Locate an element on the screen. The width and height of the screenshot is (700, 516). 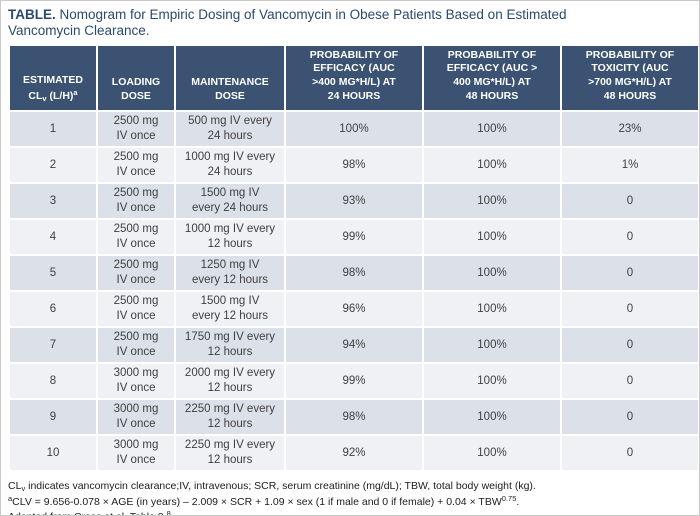
reference-8-marker: 8 is located at coordinates (168, 512).